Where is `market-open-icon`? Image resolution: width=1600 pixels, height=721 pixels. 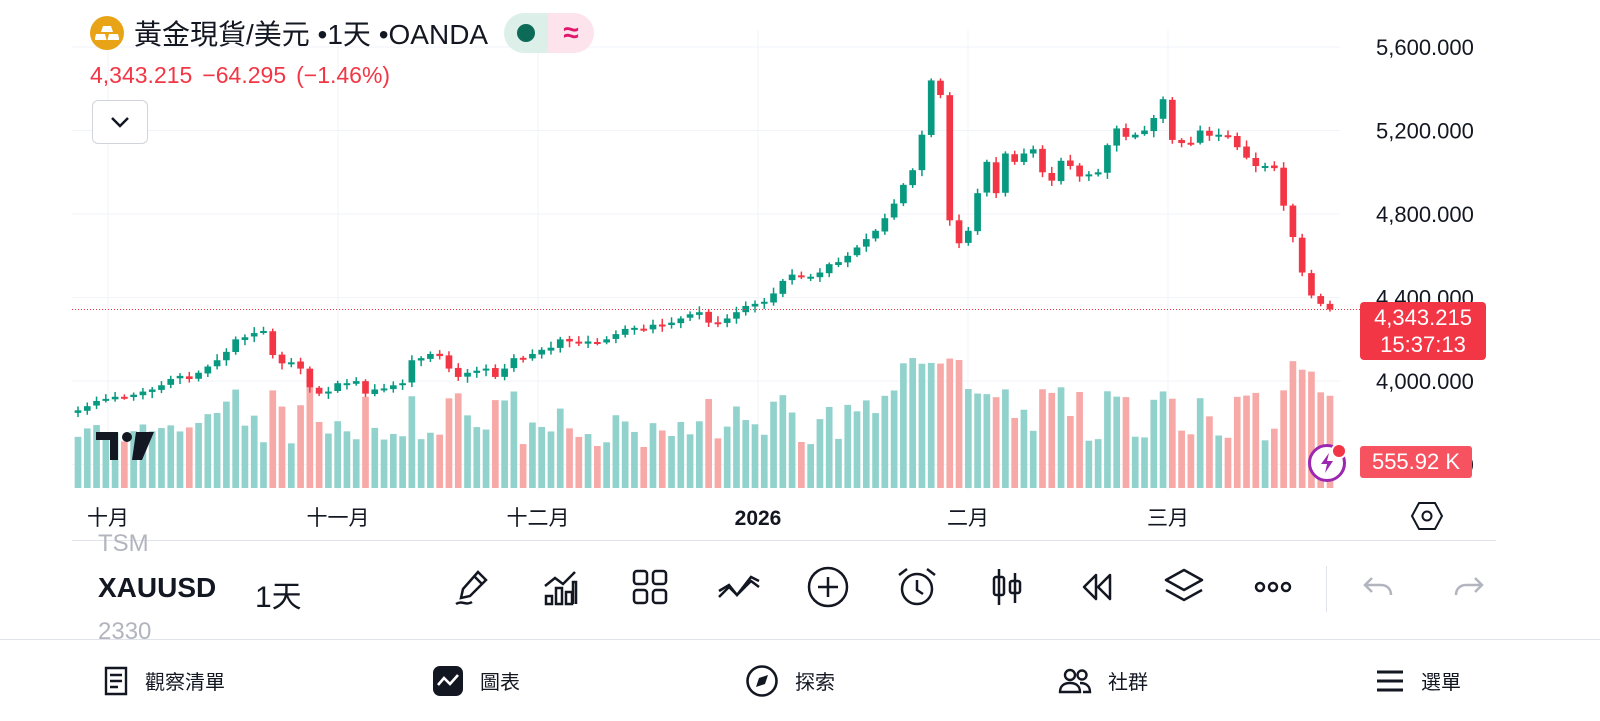 market-open-icon is located at coordinates (526, 33).